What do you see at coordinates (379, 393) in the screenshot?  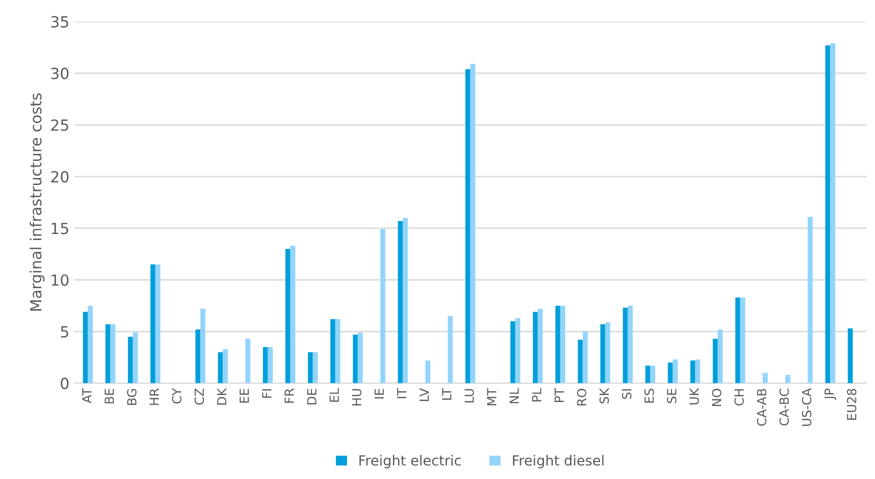 I see `x-tick-label: IE` at bounding box center [379, 393].